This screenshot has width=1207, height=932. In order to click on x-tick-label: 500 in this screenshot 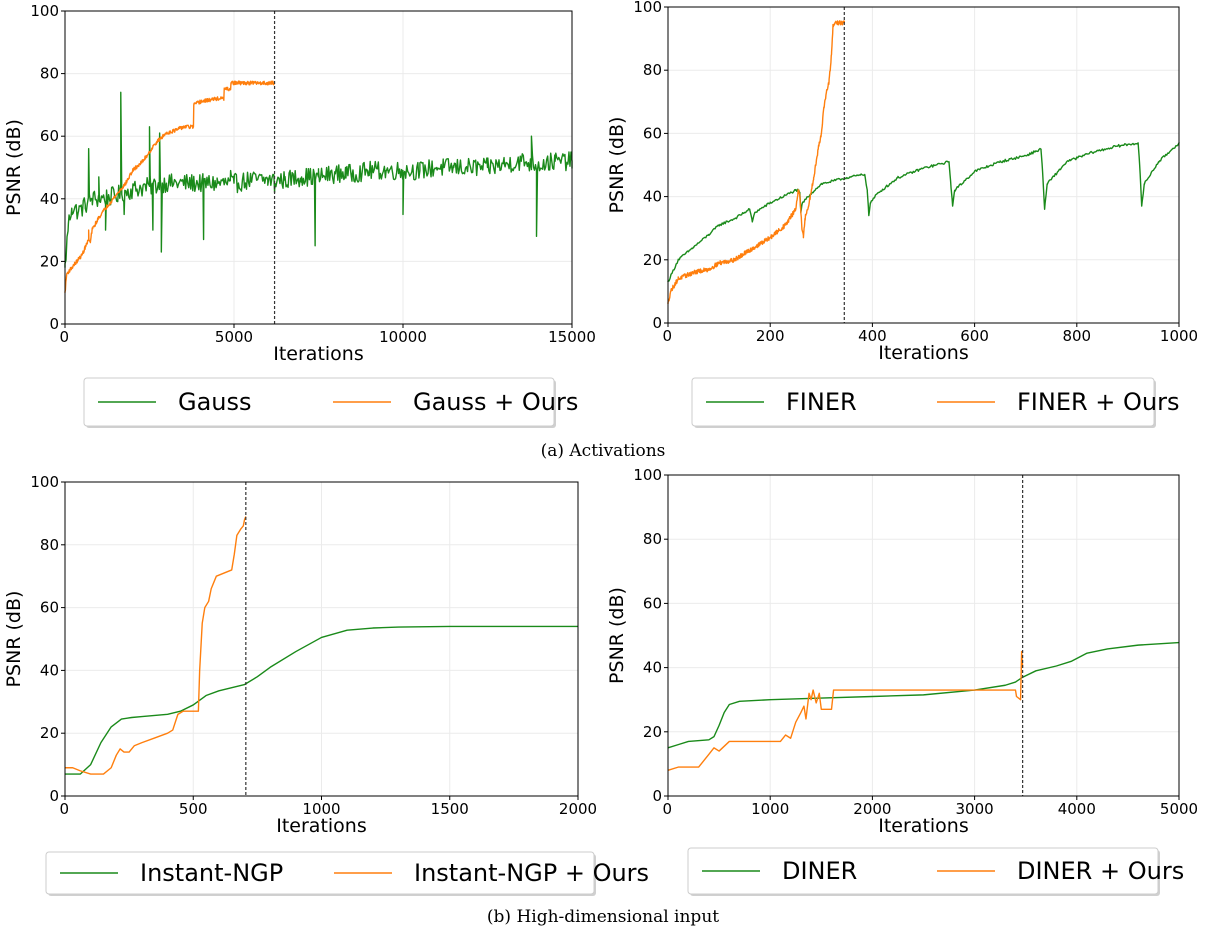, I will do `click(193, 809)`.